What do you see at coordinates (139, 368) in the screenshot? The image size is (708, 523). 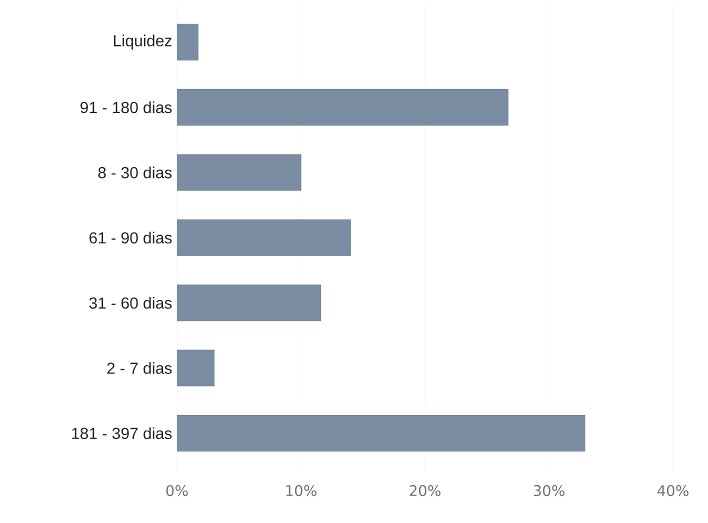 I see `y-tick-label: 2 - 7 dias` at bounding box center [139, 368].